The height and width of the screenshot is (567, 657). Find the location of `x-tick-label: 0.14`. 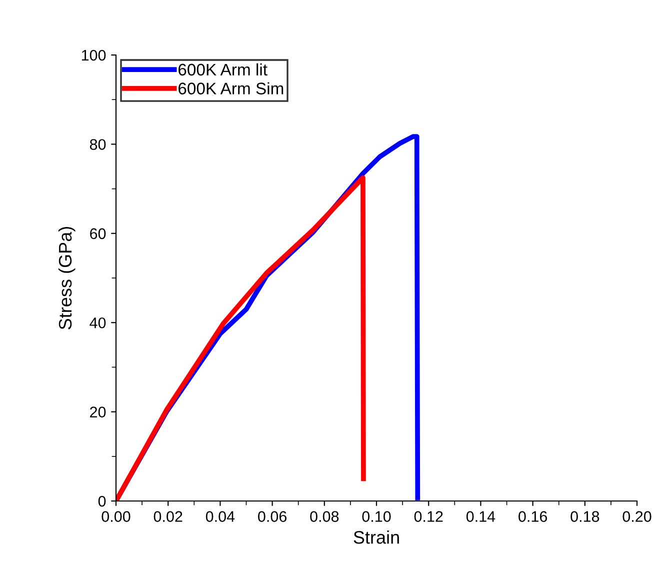

x-tick-label: 0.14 is located at coordinates (481, 516).